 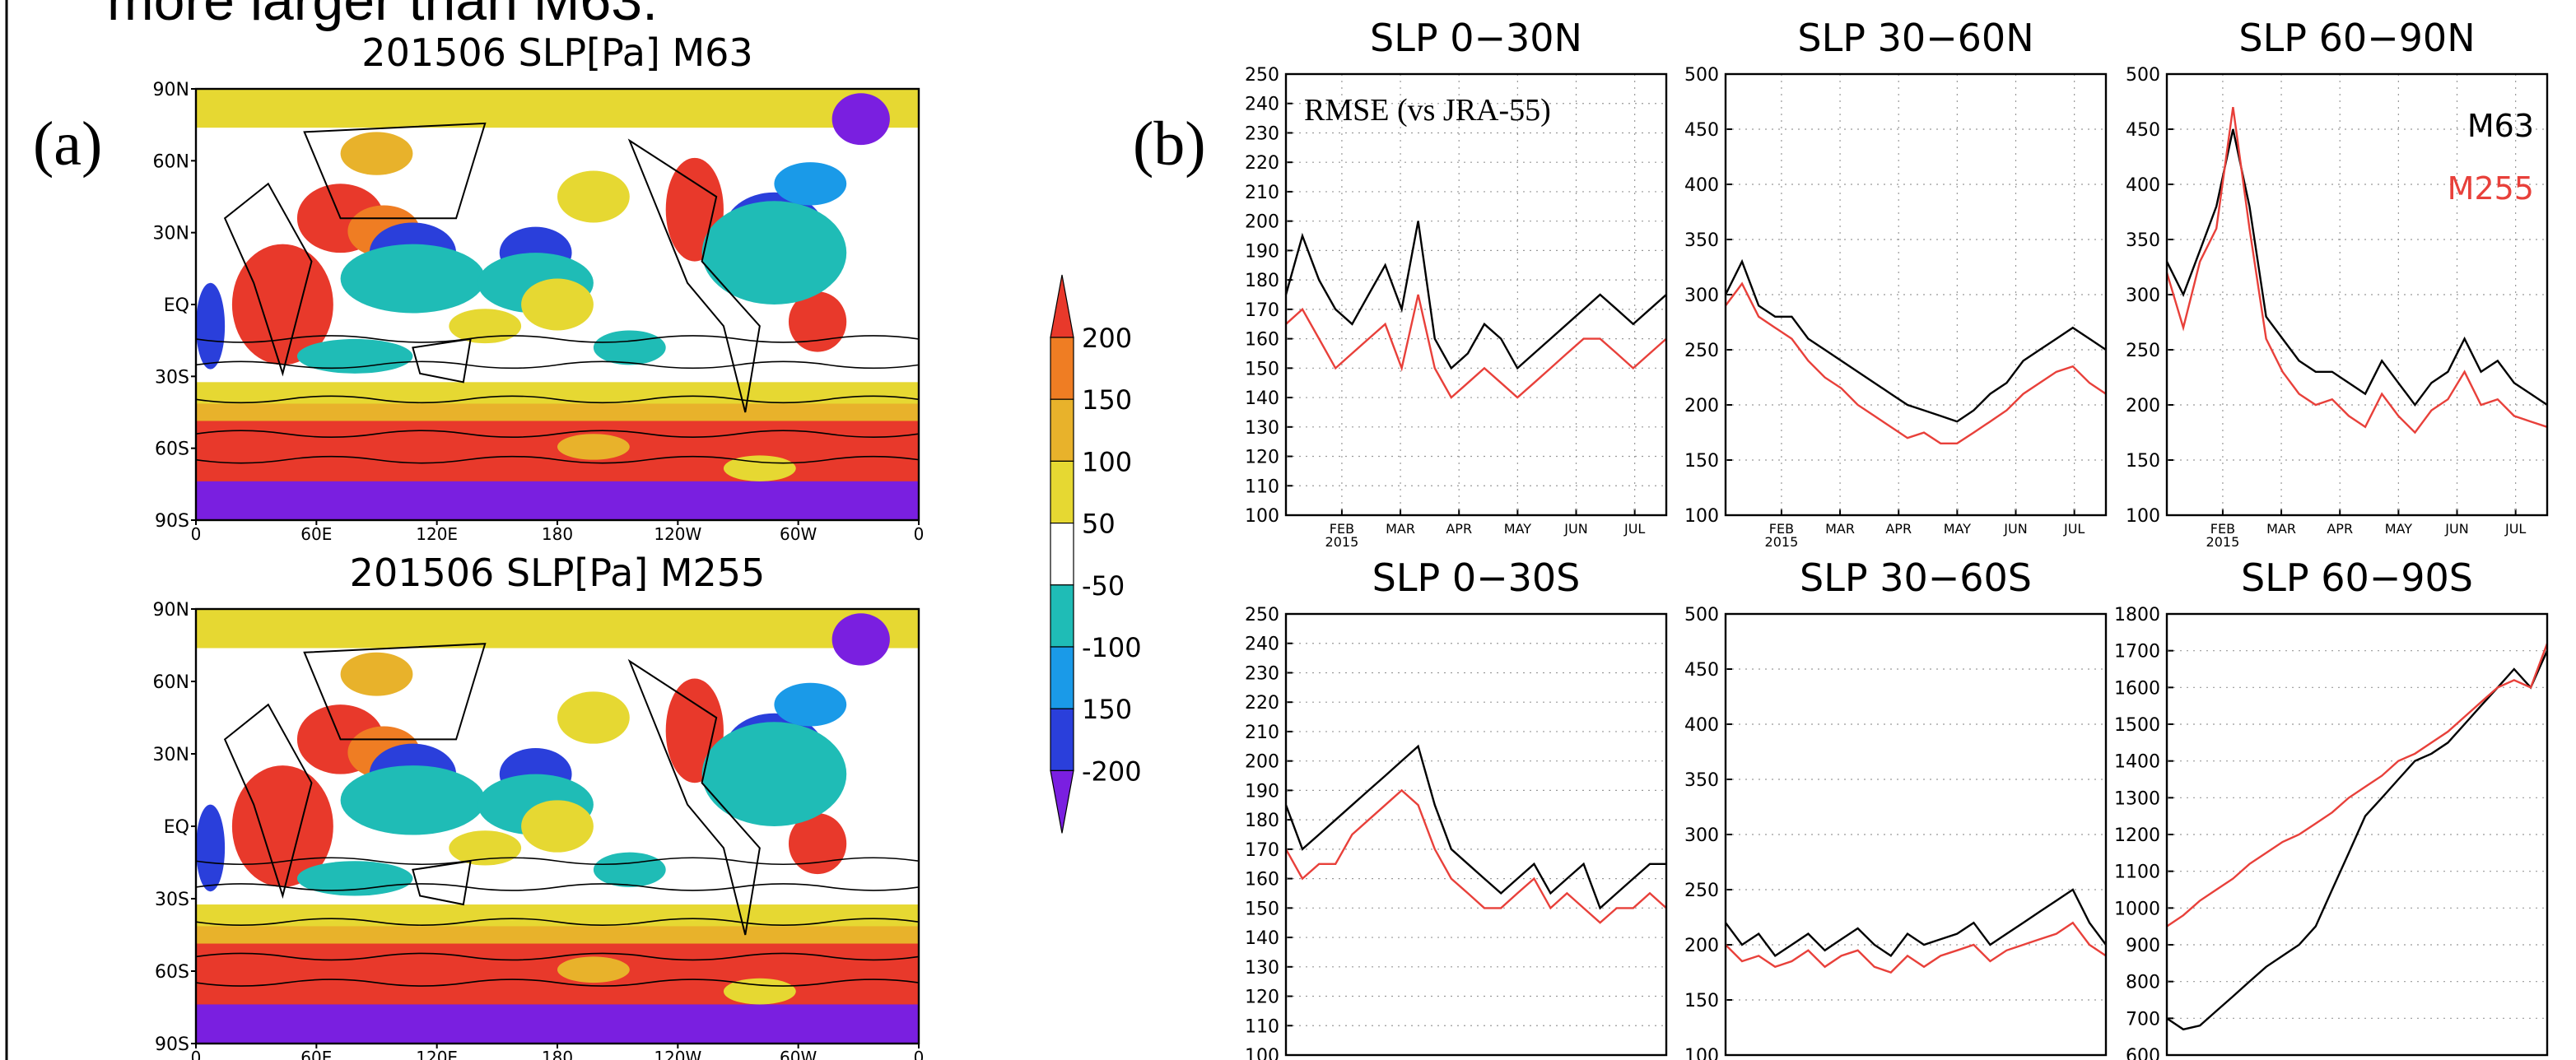 What do you see at coordinates (1262, 880) in the screenshot?
I see `y-tick-label: 160` at bounding box center [1262, 880].